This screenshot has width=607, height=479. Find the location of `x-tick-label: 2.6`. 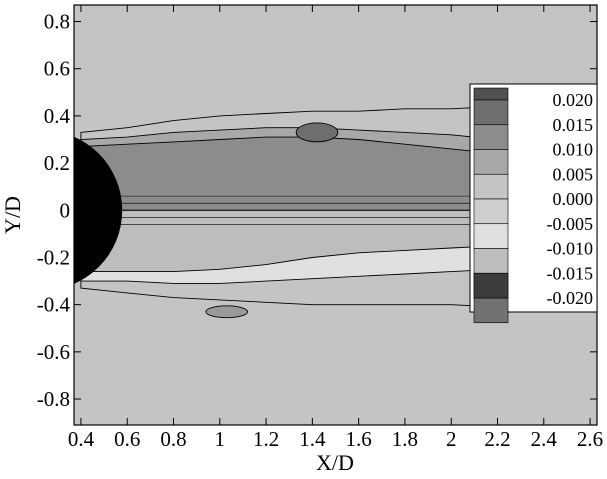

x-tick-label: 2.6 is located at coordinates (590, 439).